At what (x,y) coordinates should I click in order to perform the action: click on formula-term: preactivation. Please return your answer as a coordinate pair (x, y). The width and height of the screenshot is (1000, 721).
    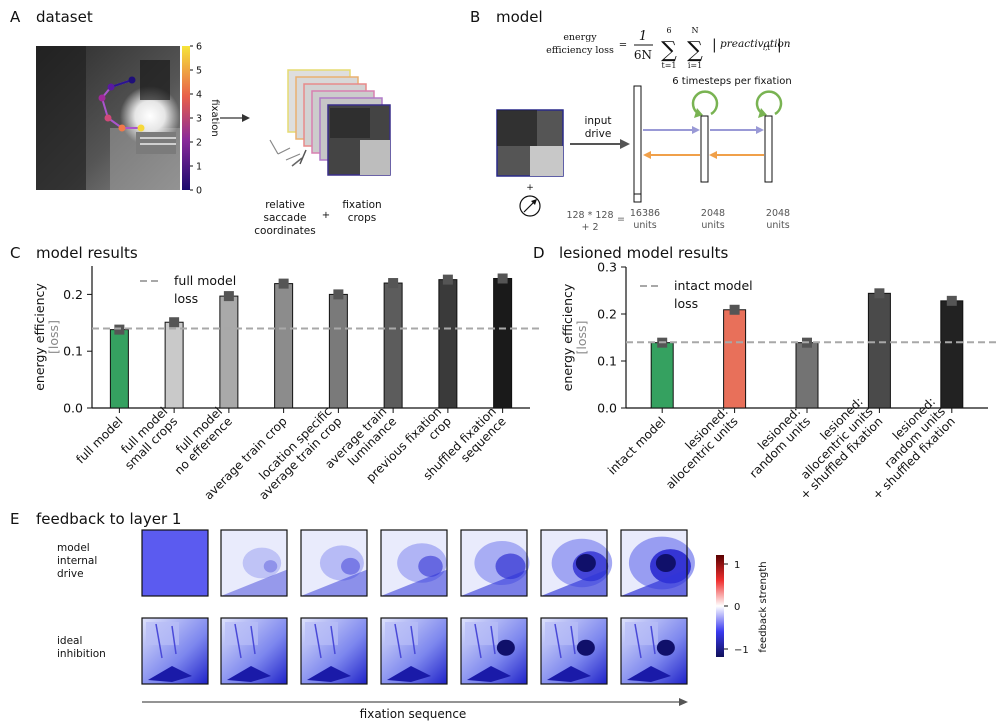
    Looking at the image, I should click on (755, 44).